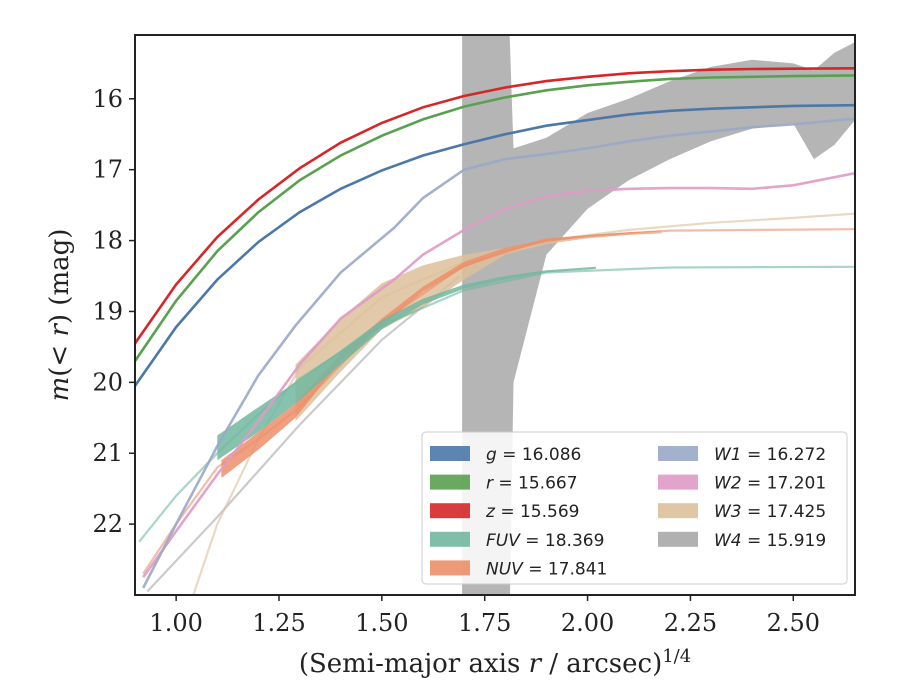 The width and height of the screenshot is (900, 700). I want to click on y-tick-label: 17, so click(107, 170).